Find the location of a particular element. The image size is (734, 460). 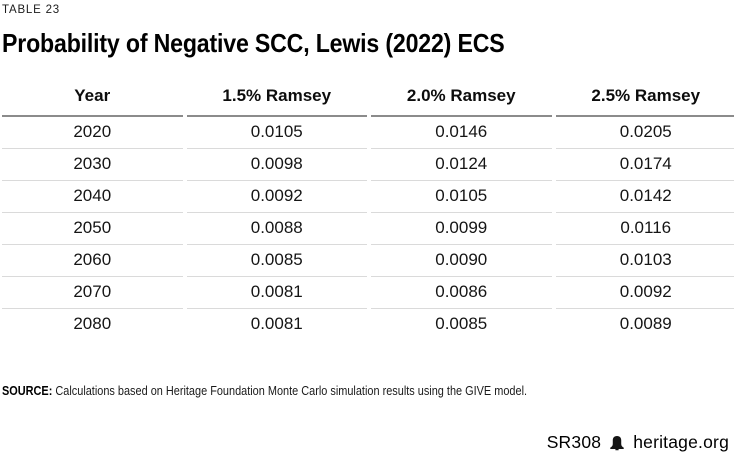

table-row: 2030 0.0098 0.0124 0.0174 is located at coordinates (368, 165).